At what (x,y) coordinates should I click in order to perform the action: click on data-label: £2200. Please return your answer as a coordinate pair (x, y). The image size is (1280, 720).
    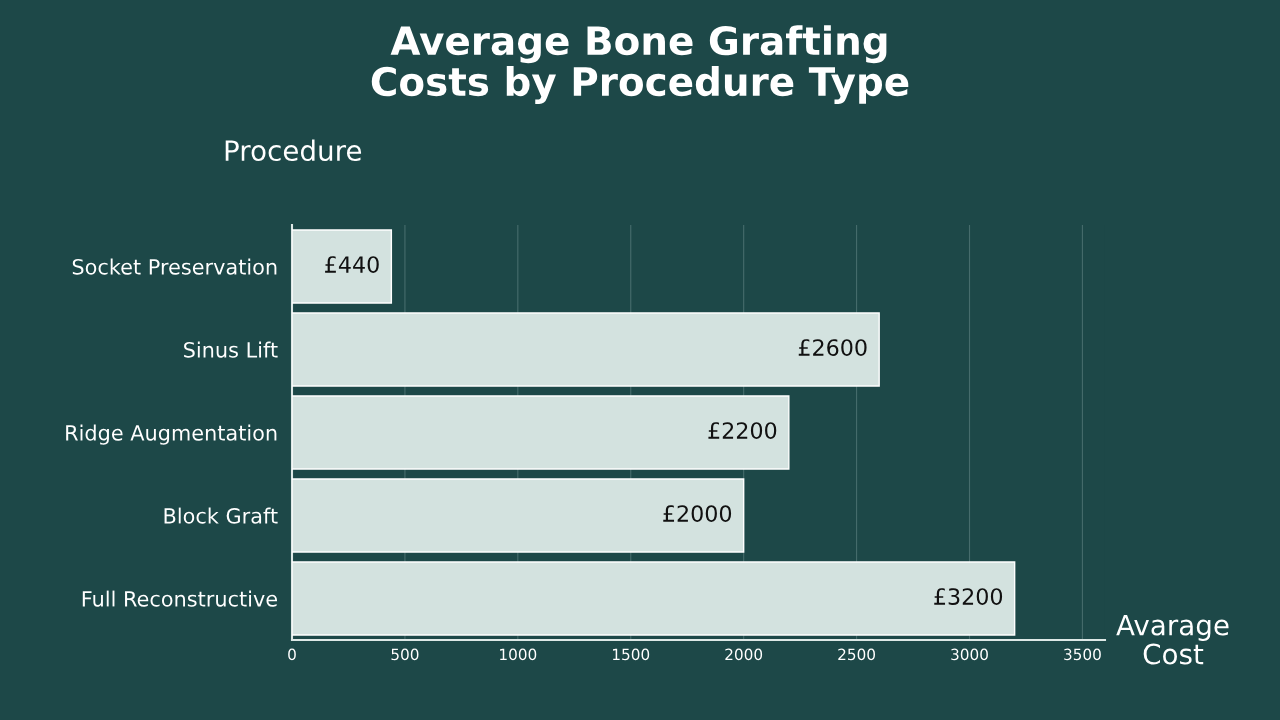
    Looking at the image, I should click on (742, 430).